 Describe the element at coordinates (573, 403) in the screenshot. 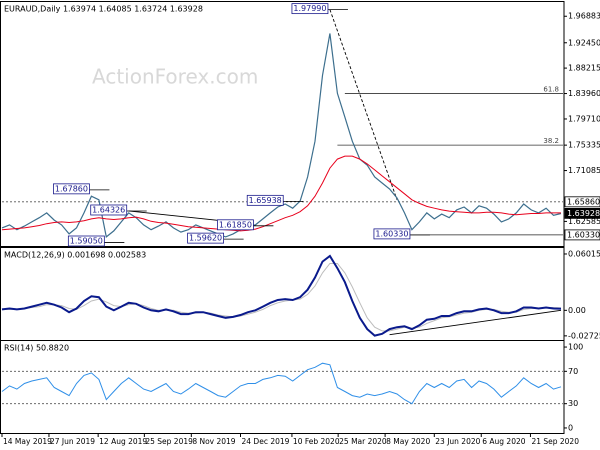

I see `y-tick-label: 30` at that location.